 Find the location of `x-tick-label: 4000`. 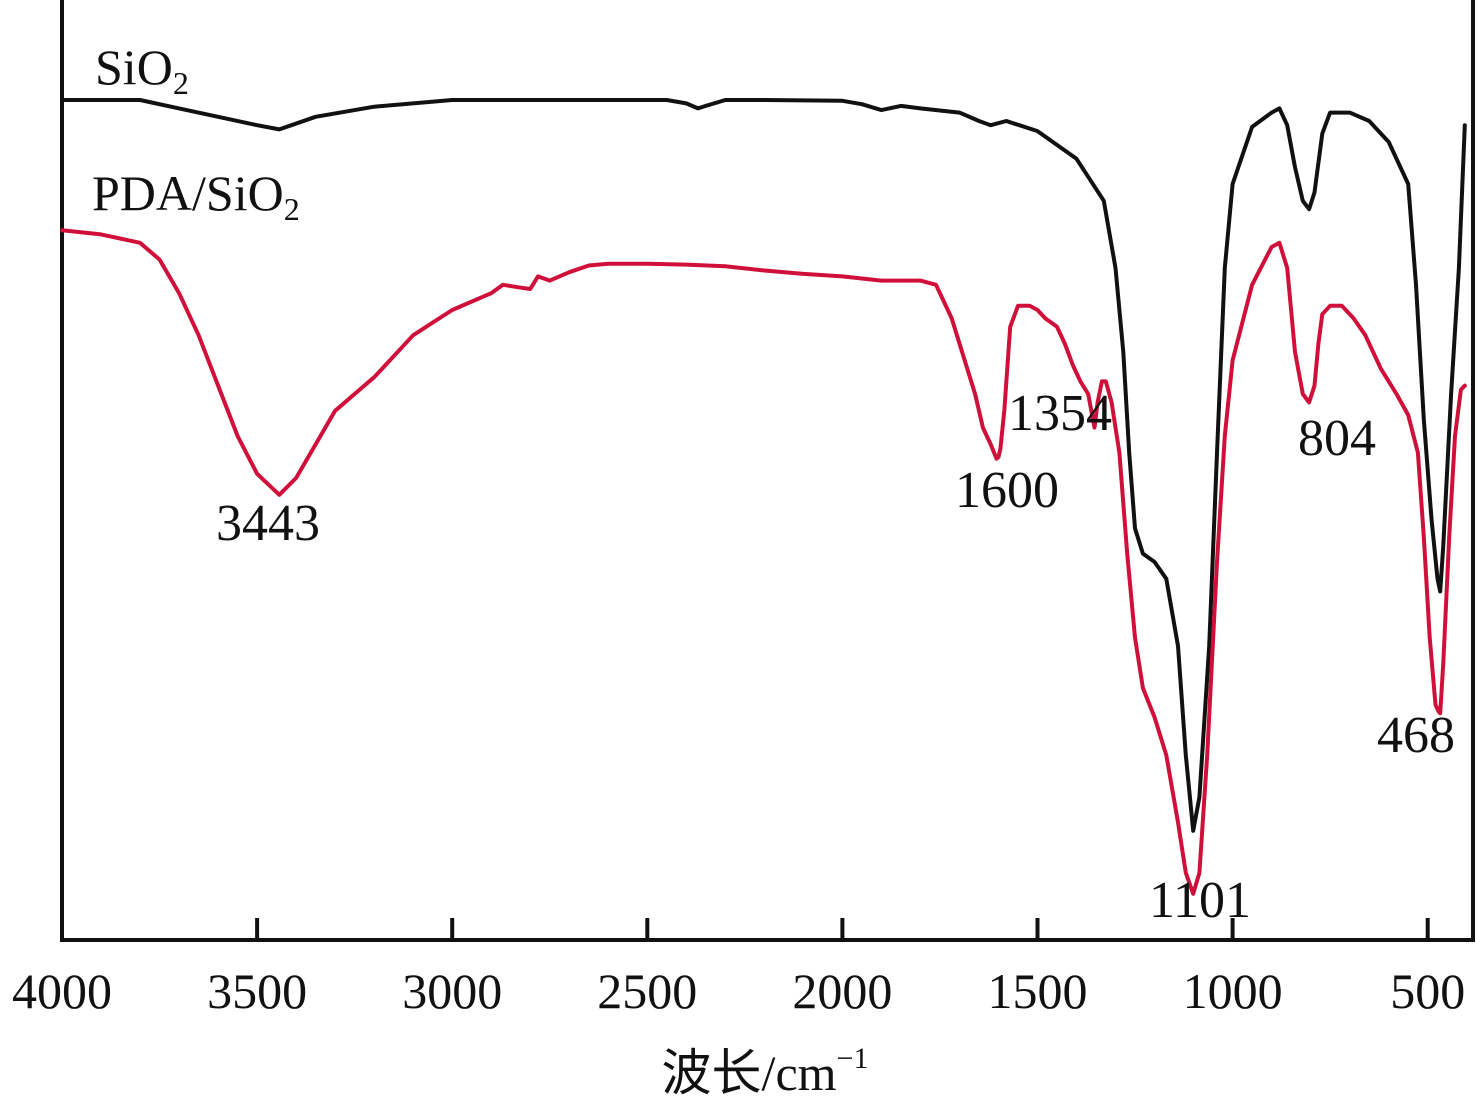

x-tick-label: 4000 is located at coordinates (62, 991).